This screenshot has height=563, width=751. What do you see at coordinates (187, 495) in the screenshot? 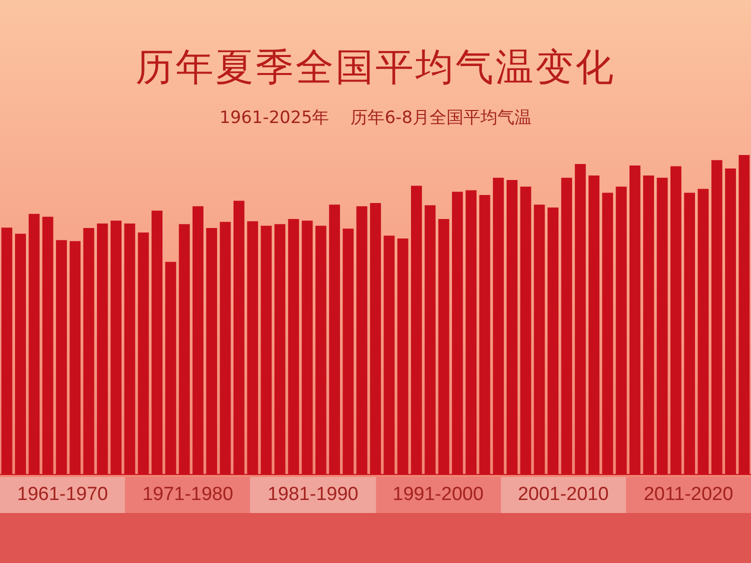
I see `text: 1971-1980` at bounding box center [187, 495].